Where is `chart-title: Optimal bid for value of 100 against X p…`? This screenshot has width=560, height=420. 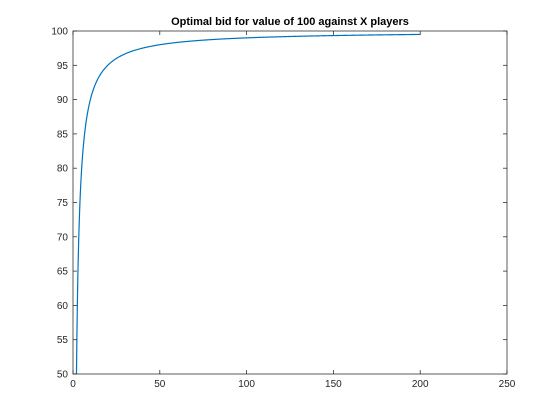 chart-title: Optimal bid for value of 100 against X p… is located at coordinates (290, 22).